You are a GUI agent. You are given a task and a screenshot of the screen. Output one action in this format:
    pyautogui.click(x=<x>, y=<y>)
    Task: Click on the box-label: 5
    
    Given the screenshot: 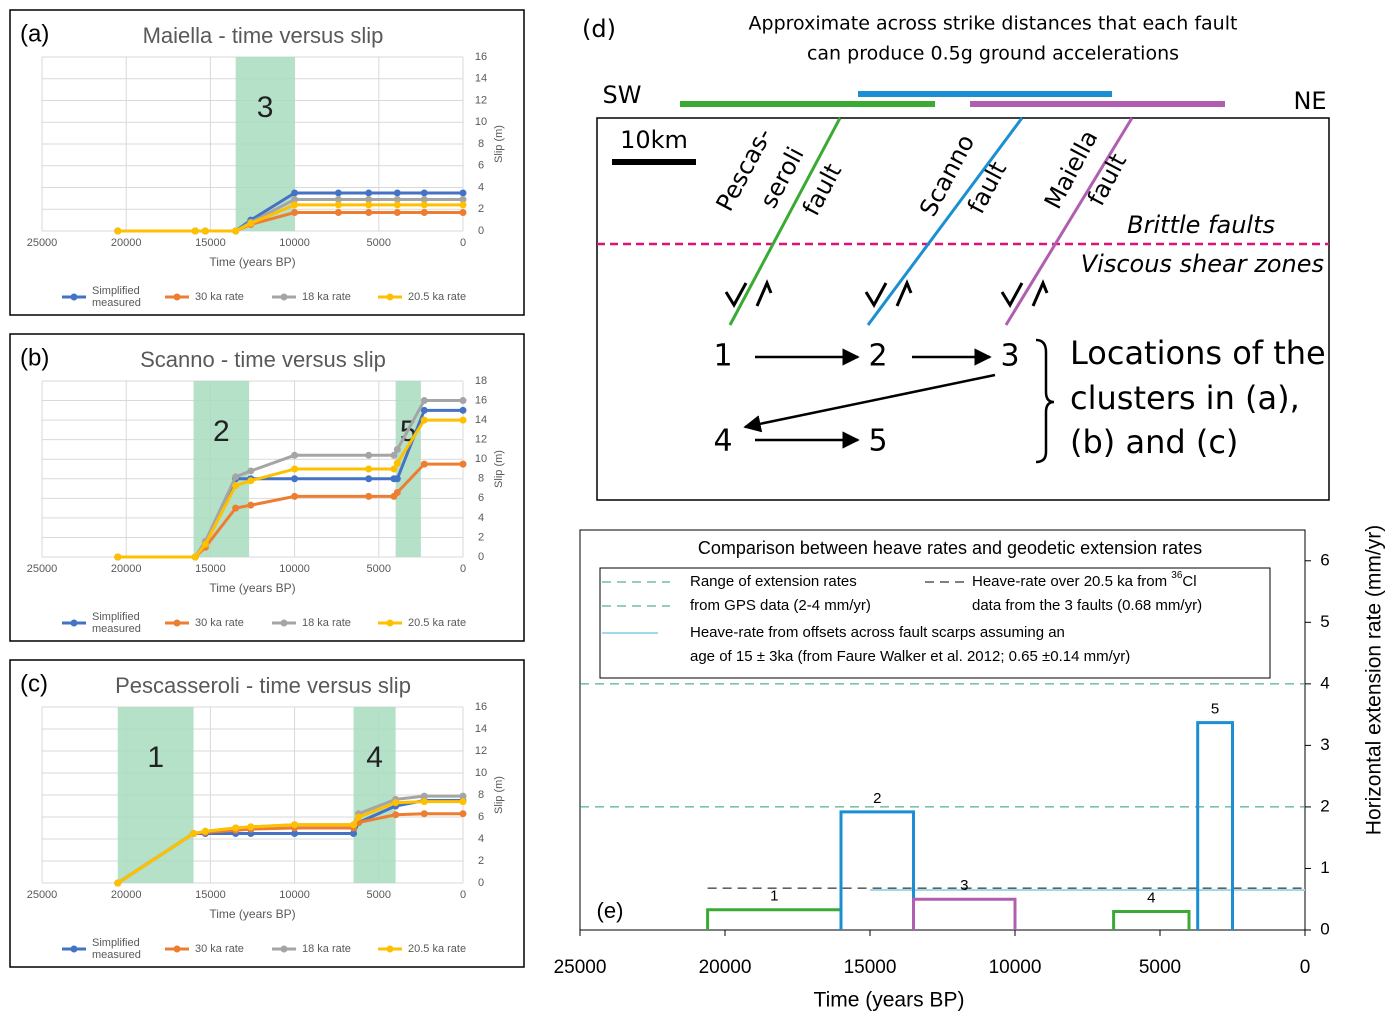 What is the action you would take?
    pyautogui.click(x=1215, y=709)
    